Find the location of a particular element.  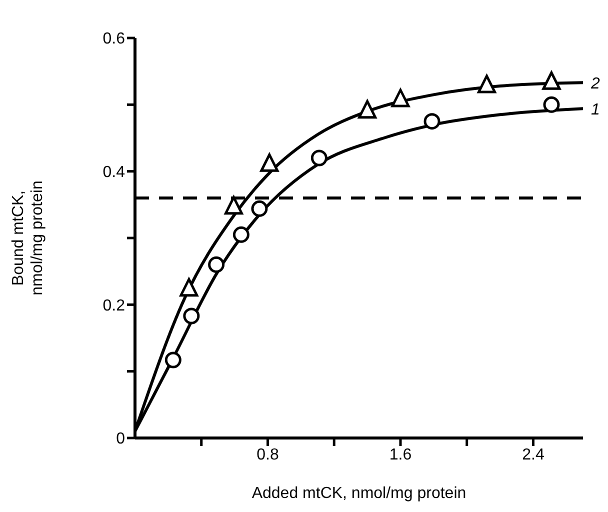

x-axis-title: Added mtCK, nmol/mg protein is located at coordinates (359, 493).